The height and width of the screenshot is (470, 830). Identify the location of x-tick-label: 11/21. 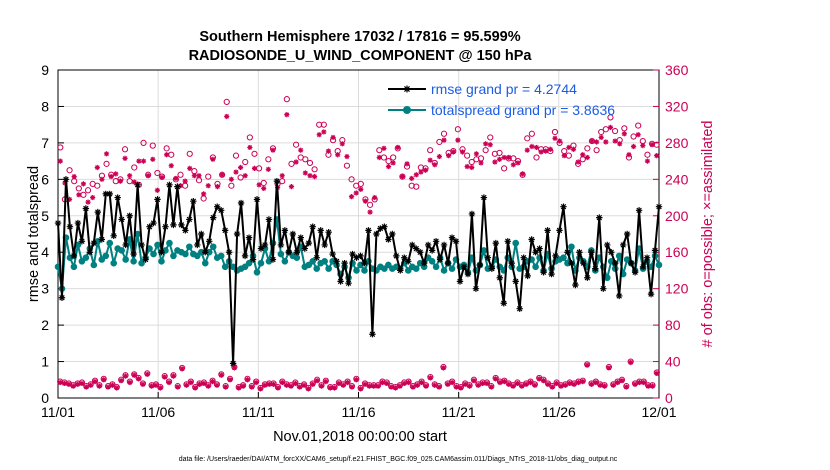
(459, 412).